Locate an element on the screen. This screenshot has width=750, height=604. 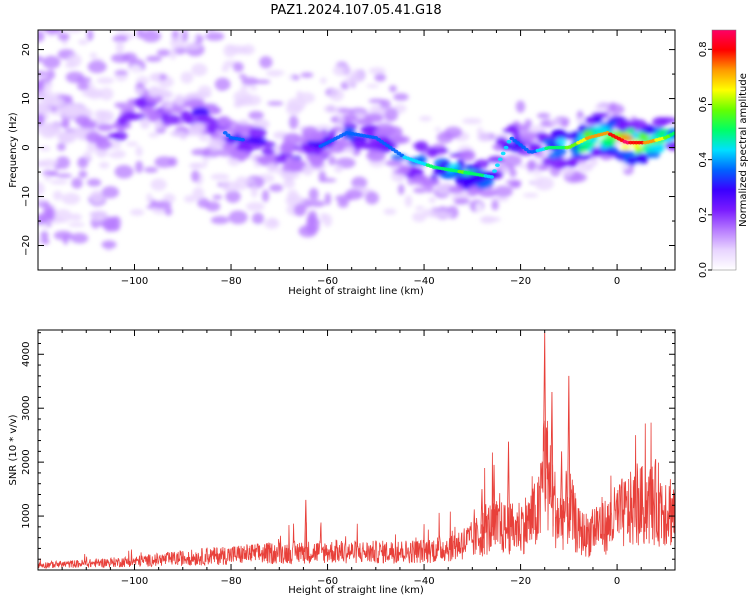
heatmap-x-tick-label: −20 is located at coordinates (520, 281).